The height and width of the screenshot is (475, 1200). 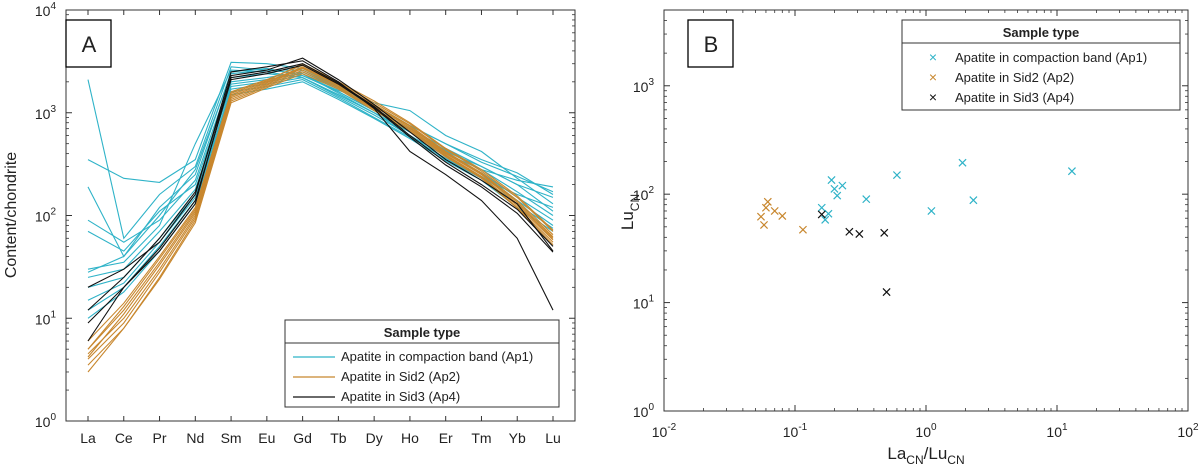 What do you see at coordinates (266, 438) in the screenshot?
I see `panel-a-xtick-label: Eu` at bounding box center [266, 438].